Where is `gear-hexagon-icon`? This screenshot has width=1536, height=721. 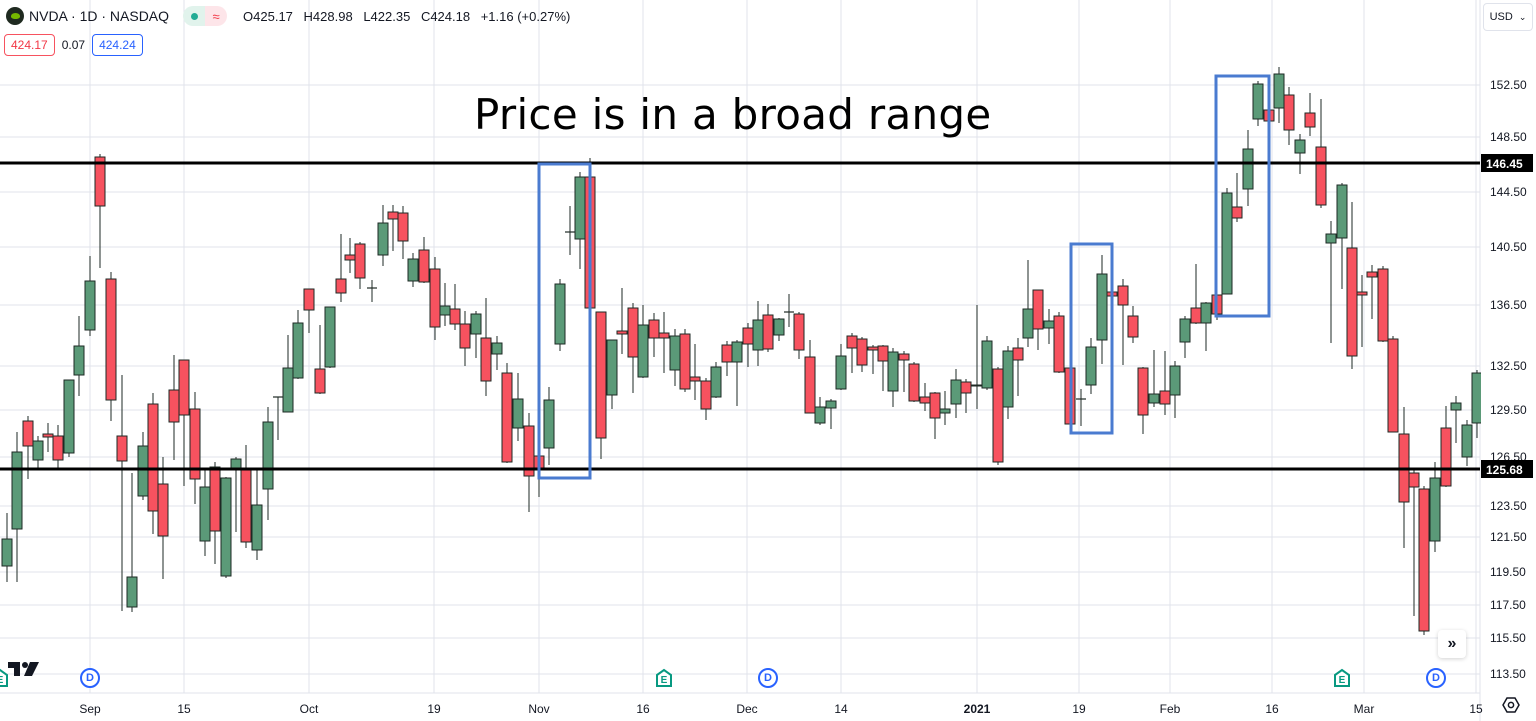
gear-hexagon-icon is located at coordinates (1511, 705).